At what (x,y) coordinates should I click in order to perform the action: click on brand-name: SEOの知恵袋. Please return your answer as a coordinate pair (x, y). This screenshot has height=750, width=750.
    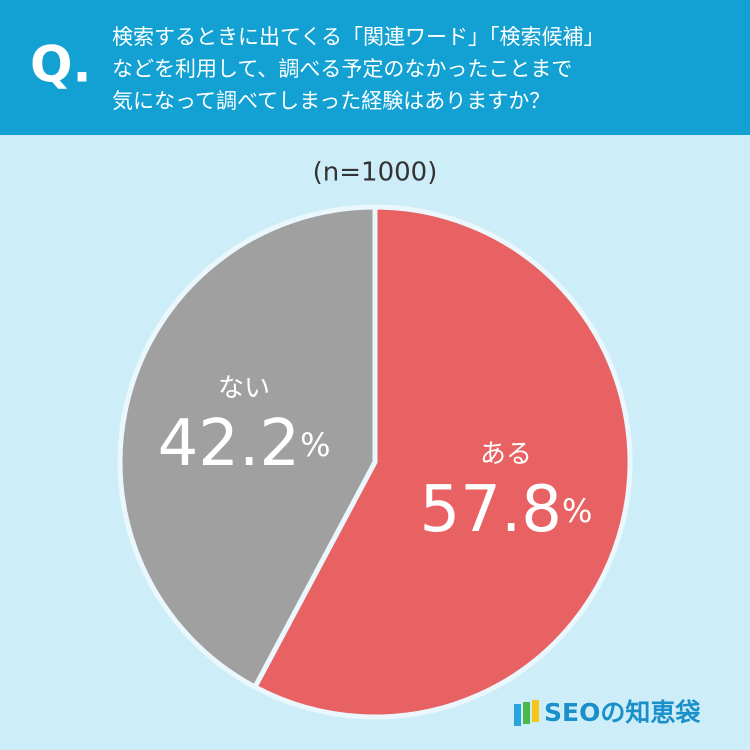
    Looking at the image, I should click on (622, 712).